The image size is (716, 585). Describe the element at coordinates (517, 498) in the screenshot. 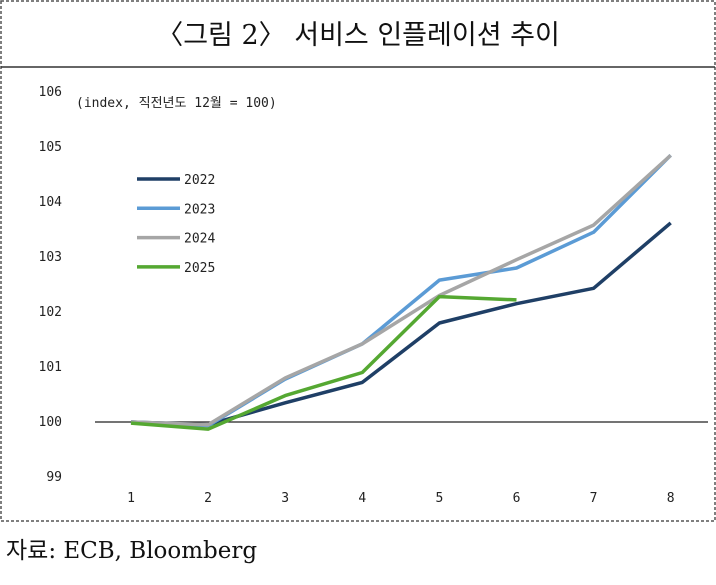

I see `x-tick-label: 6` at that location.